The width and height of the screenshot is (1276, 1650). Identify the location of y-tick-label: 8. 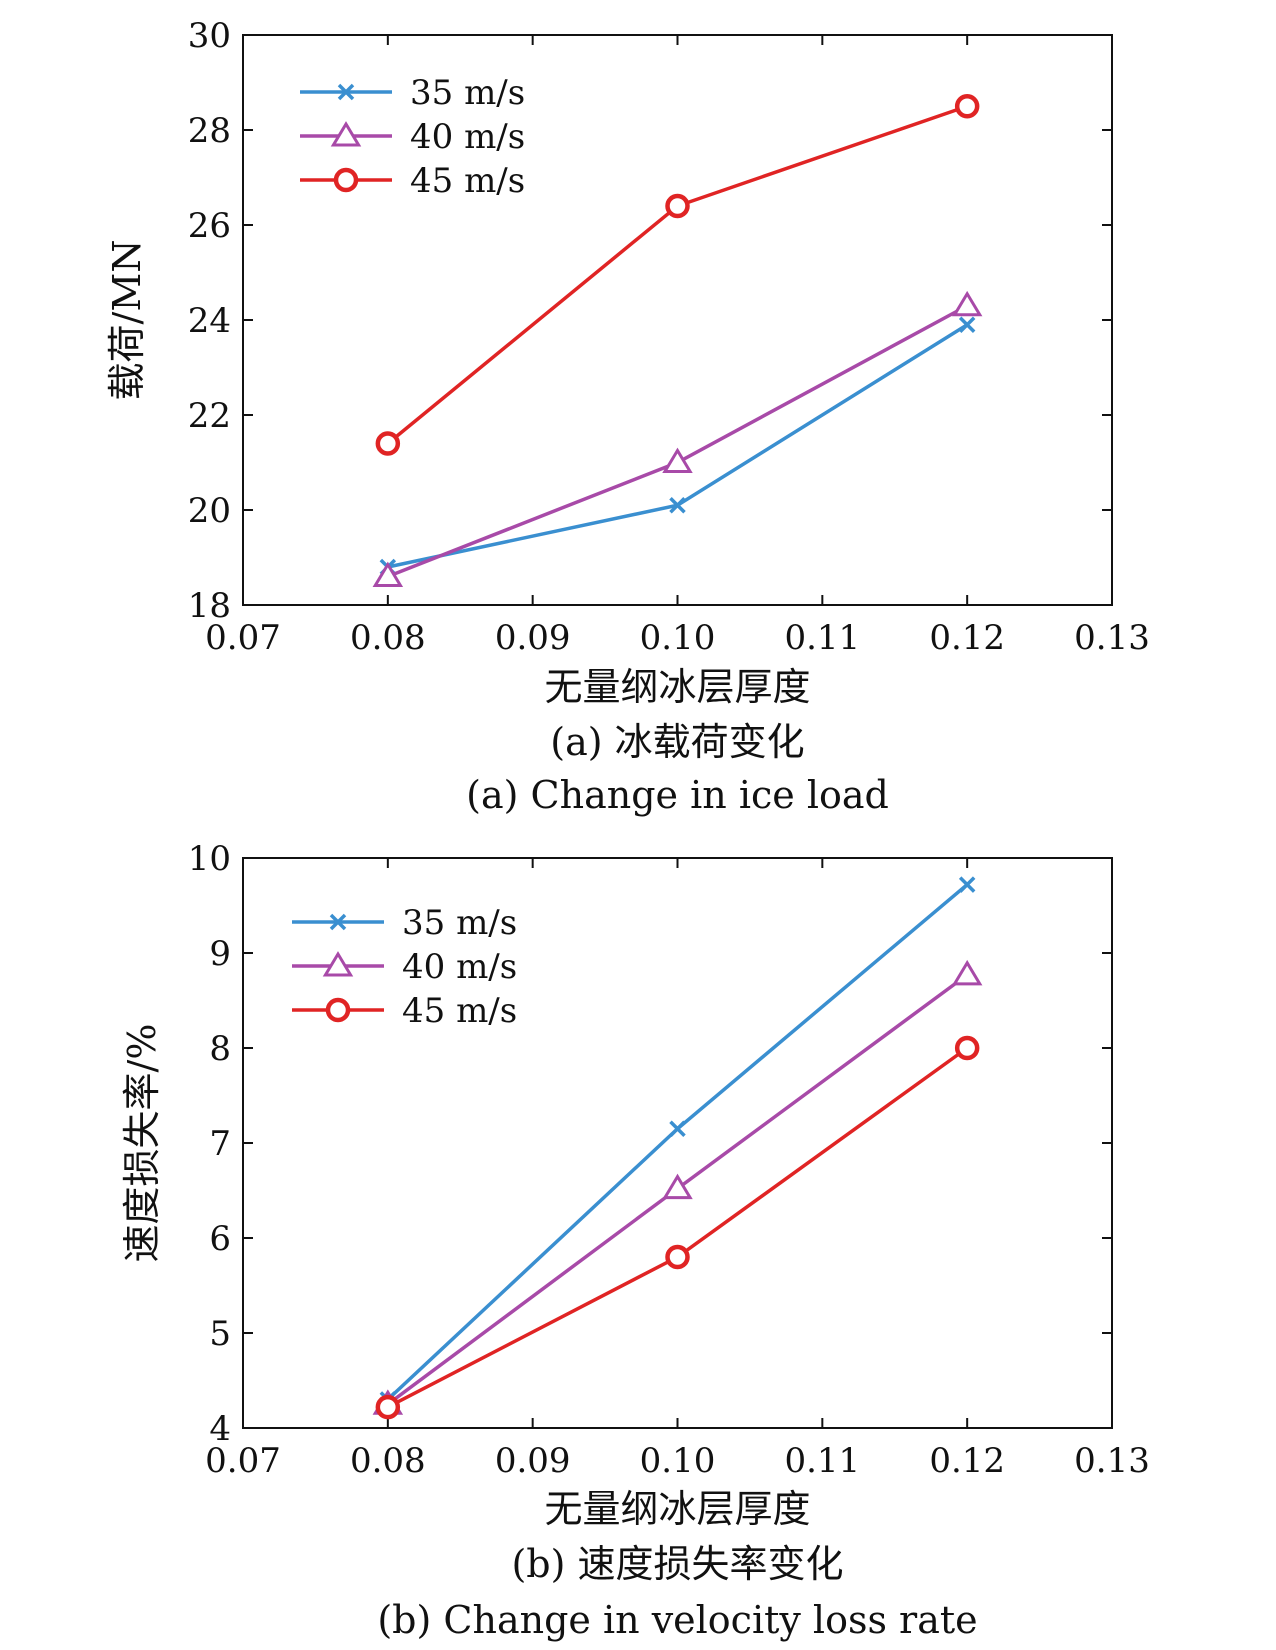
(220, 1049).